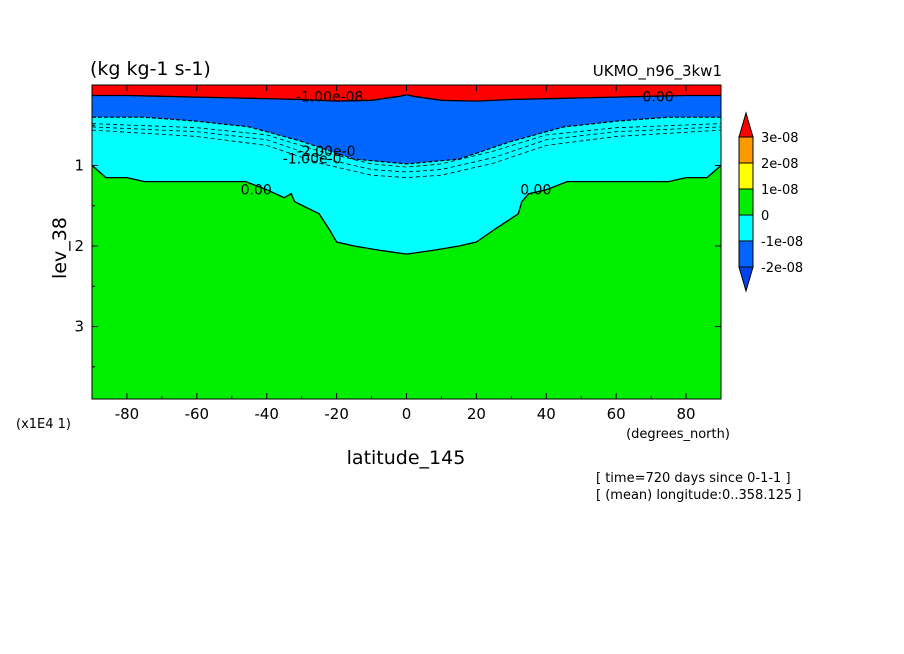  What do you see at coordinates (406, 458) in the screenshot?
I see `x-axis-label: latitude_145` at bounding box center [406, 458].